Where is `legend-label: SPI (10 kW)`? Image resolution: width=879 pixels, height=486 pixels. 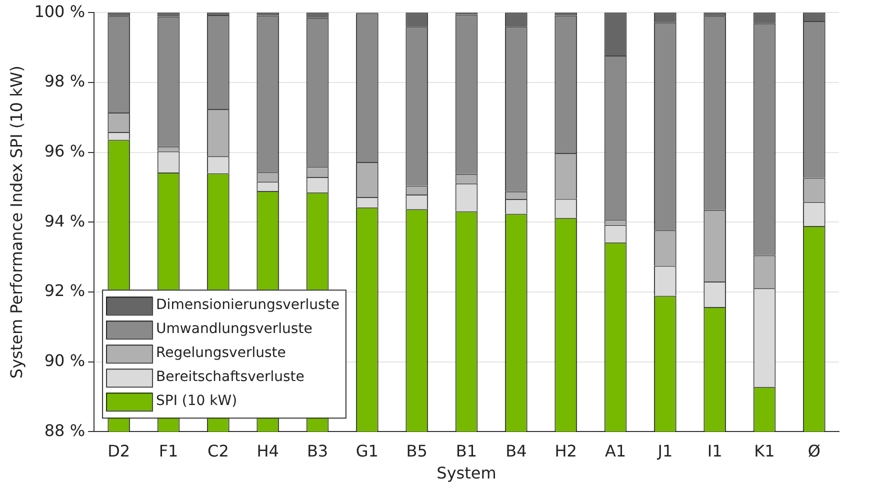
legend-label: SPI (10 kW) is located at coordinates (197, 401).